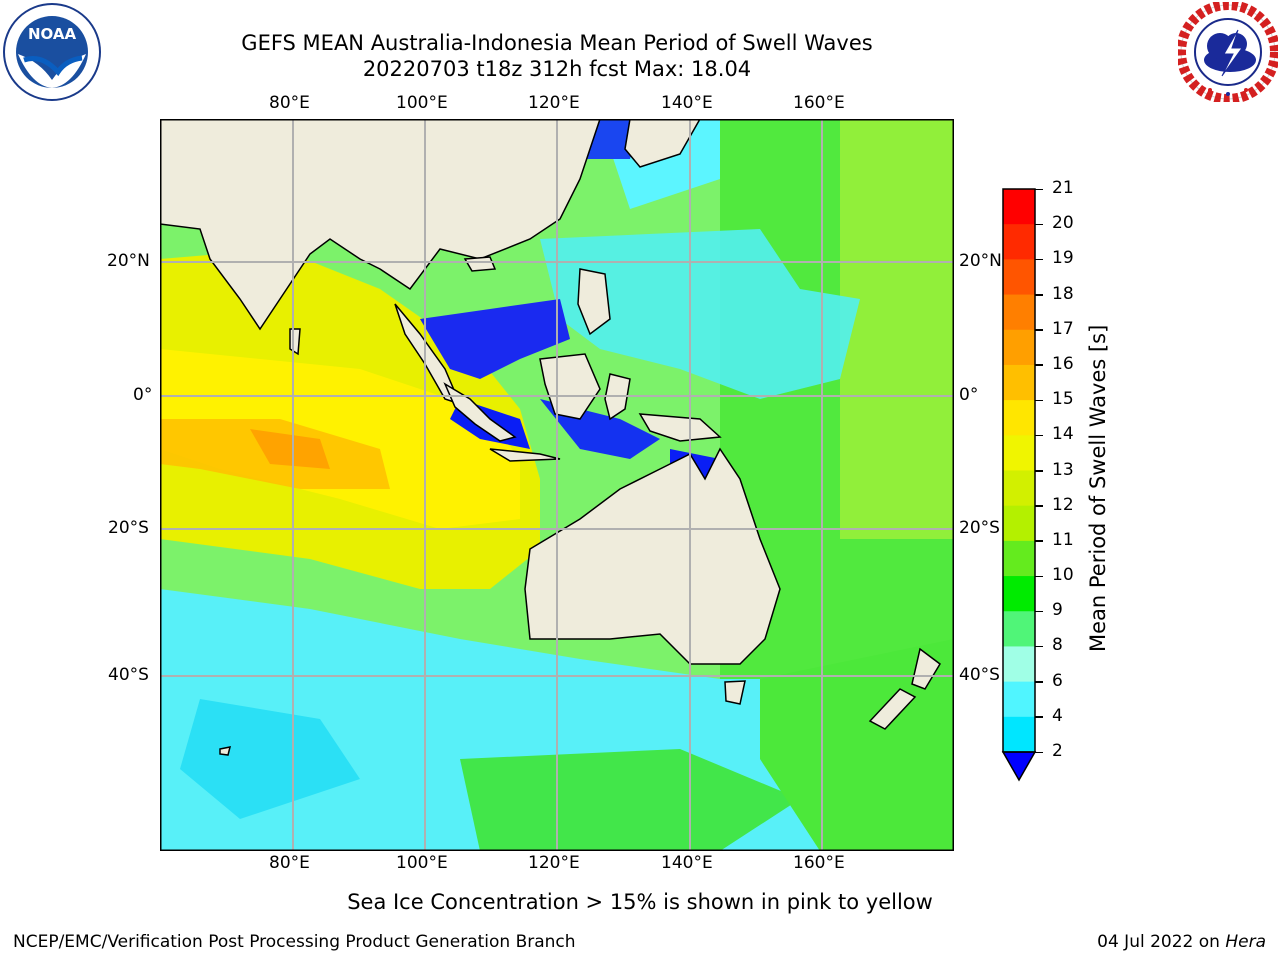  What do you see at coordinates (1098, 488) in the screenshot?
I see `colorbar-title: Mean Period of Swell Waves [s]` at bounding box center [1098, 488].